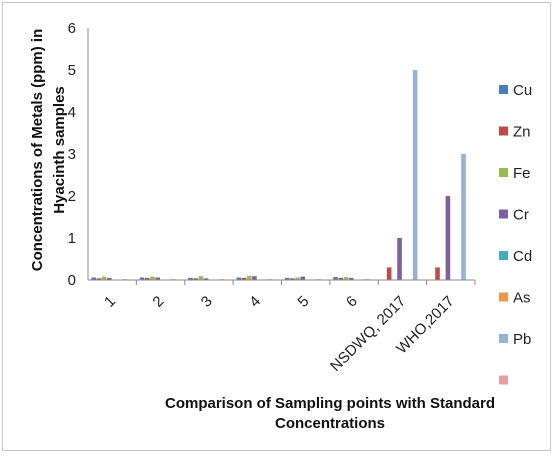  I want to click on y-tick-label: 0, so click(72, 280).